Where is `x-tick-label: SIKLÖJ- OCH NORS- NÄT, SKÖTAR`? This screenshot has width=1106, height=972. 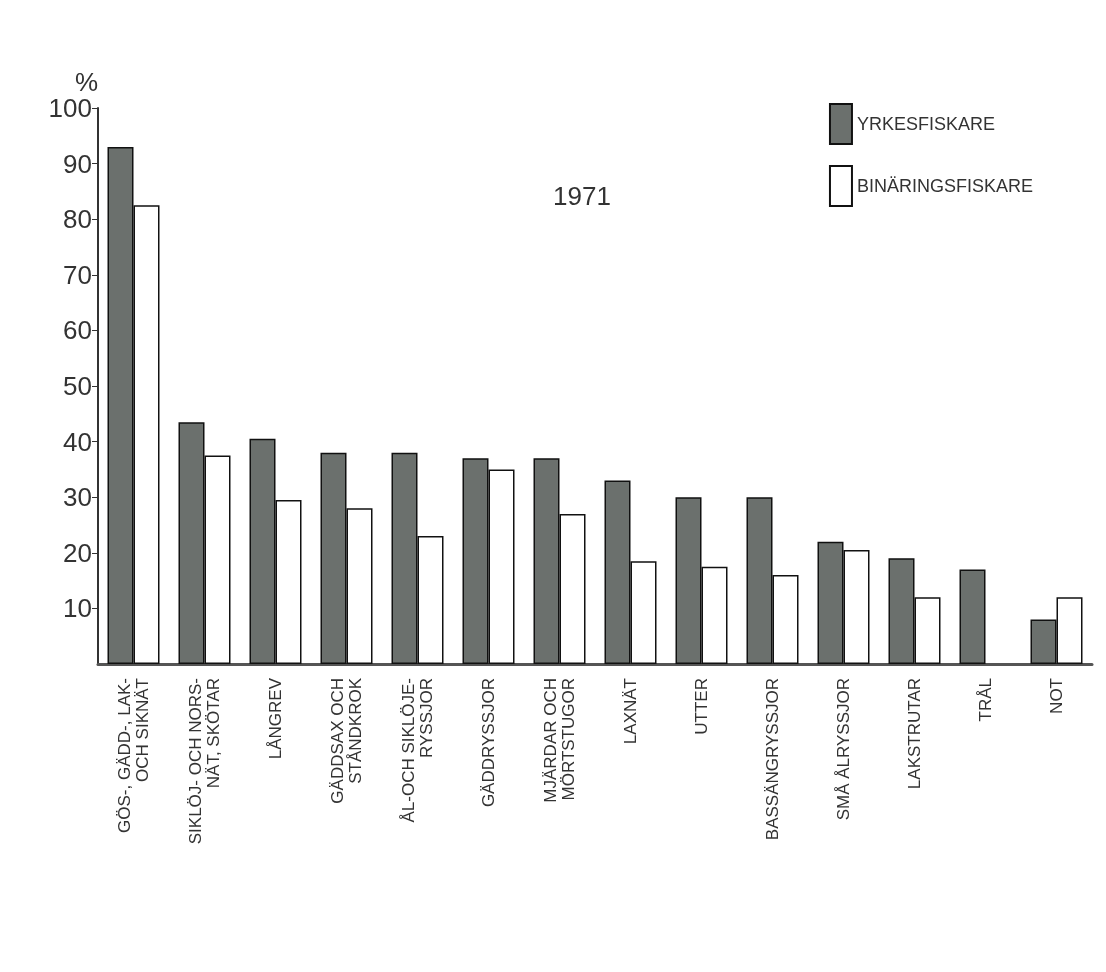 x-tick-label: SIKLÖJ- OCH NORS- NÄT, SKÖTAR is located at coordinates (204, 761).